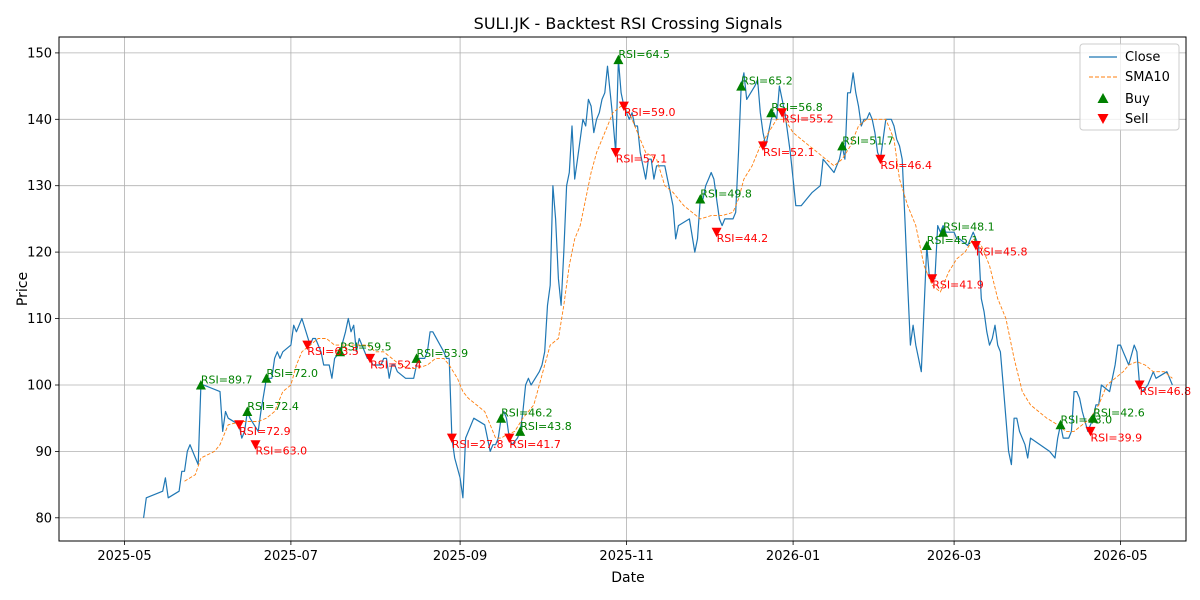 This screenshot has height=600, width=1200. What do you see at coordinates (1103, 119) in the screenshot?
I see `legend-sell-marker` at bounding box center [1103, 119].